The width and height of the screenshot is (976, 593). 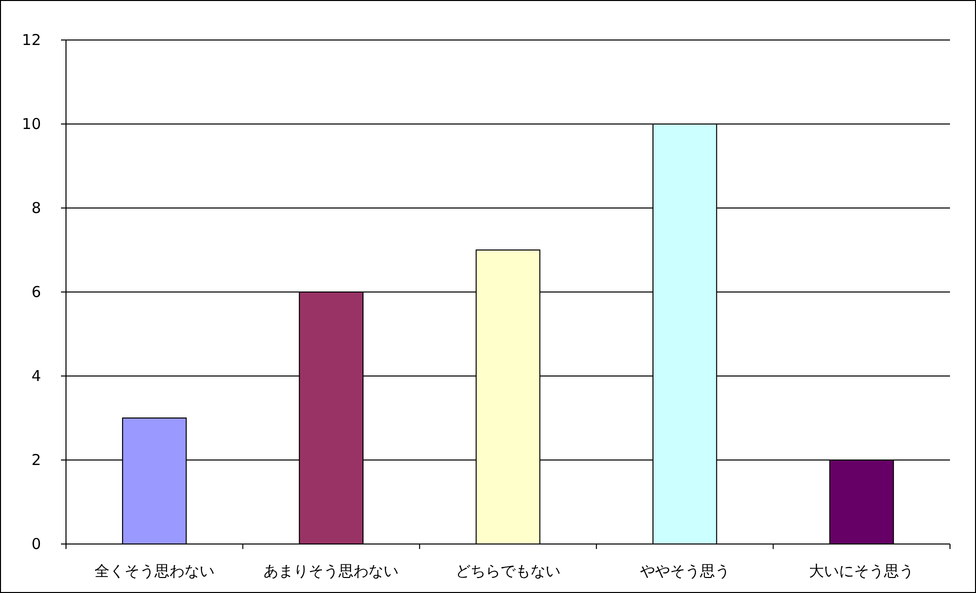 What do you see at coordinates (154, 571) in the screenshot?
I see `x-tick-label: 全くそう思わない` at bounding box center [154, 571].